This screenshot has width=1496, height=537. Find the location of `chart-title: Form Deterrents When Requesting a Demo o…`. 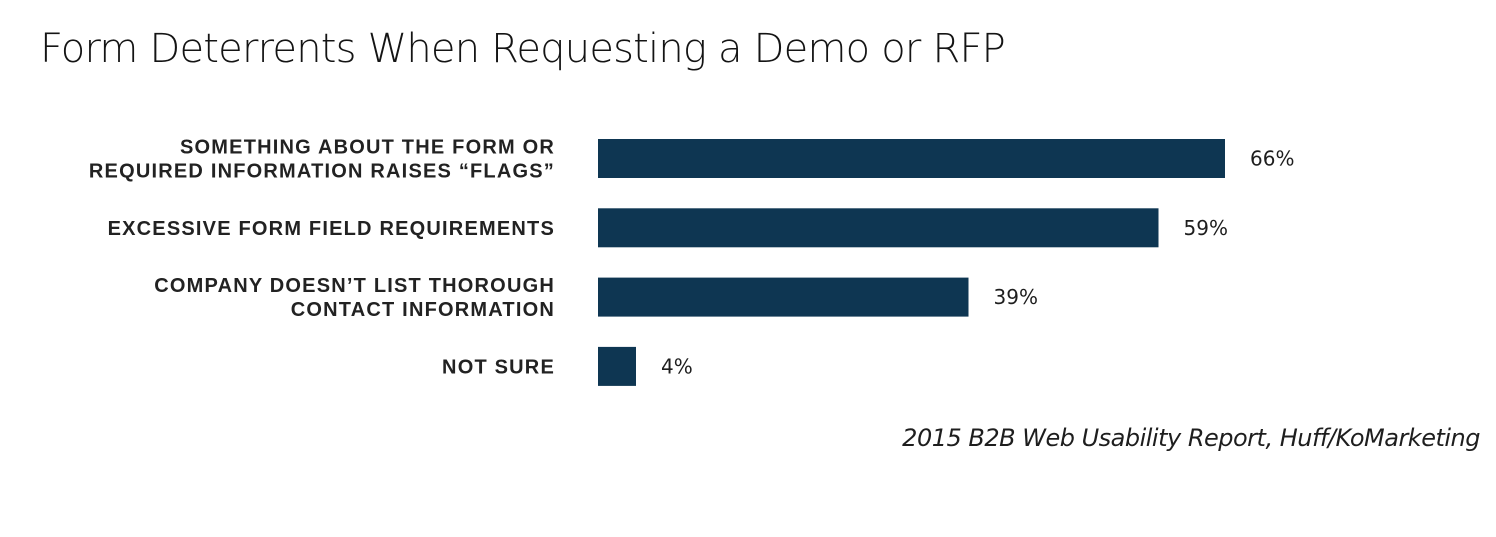

chart-title: Form Deterrents When Requesting a Demo o… is located at coordinates (523, 49).